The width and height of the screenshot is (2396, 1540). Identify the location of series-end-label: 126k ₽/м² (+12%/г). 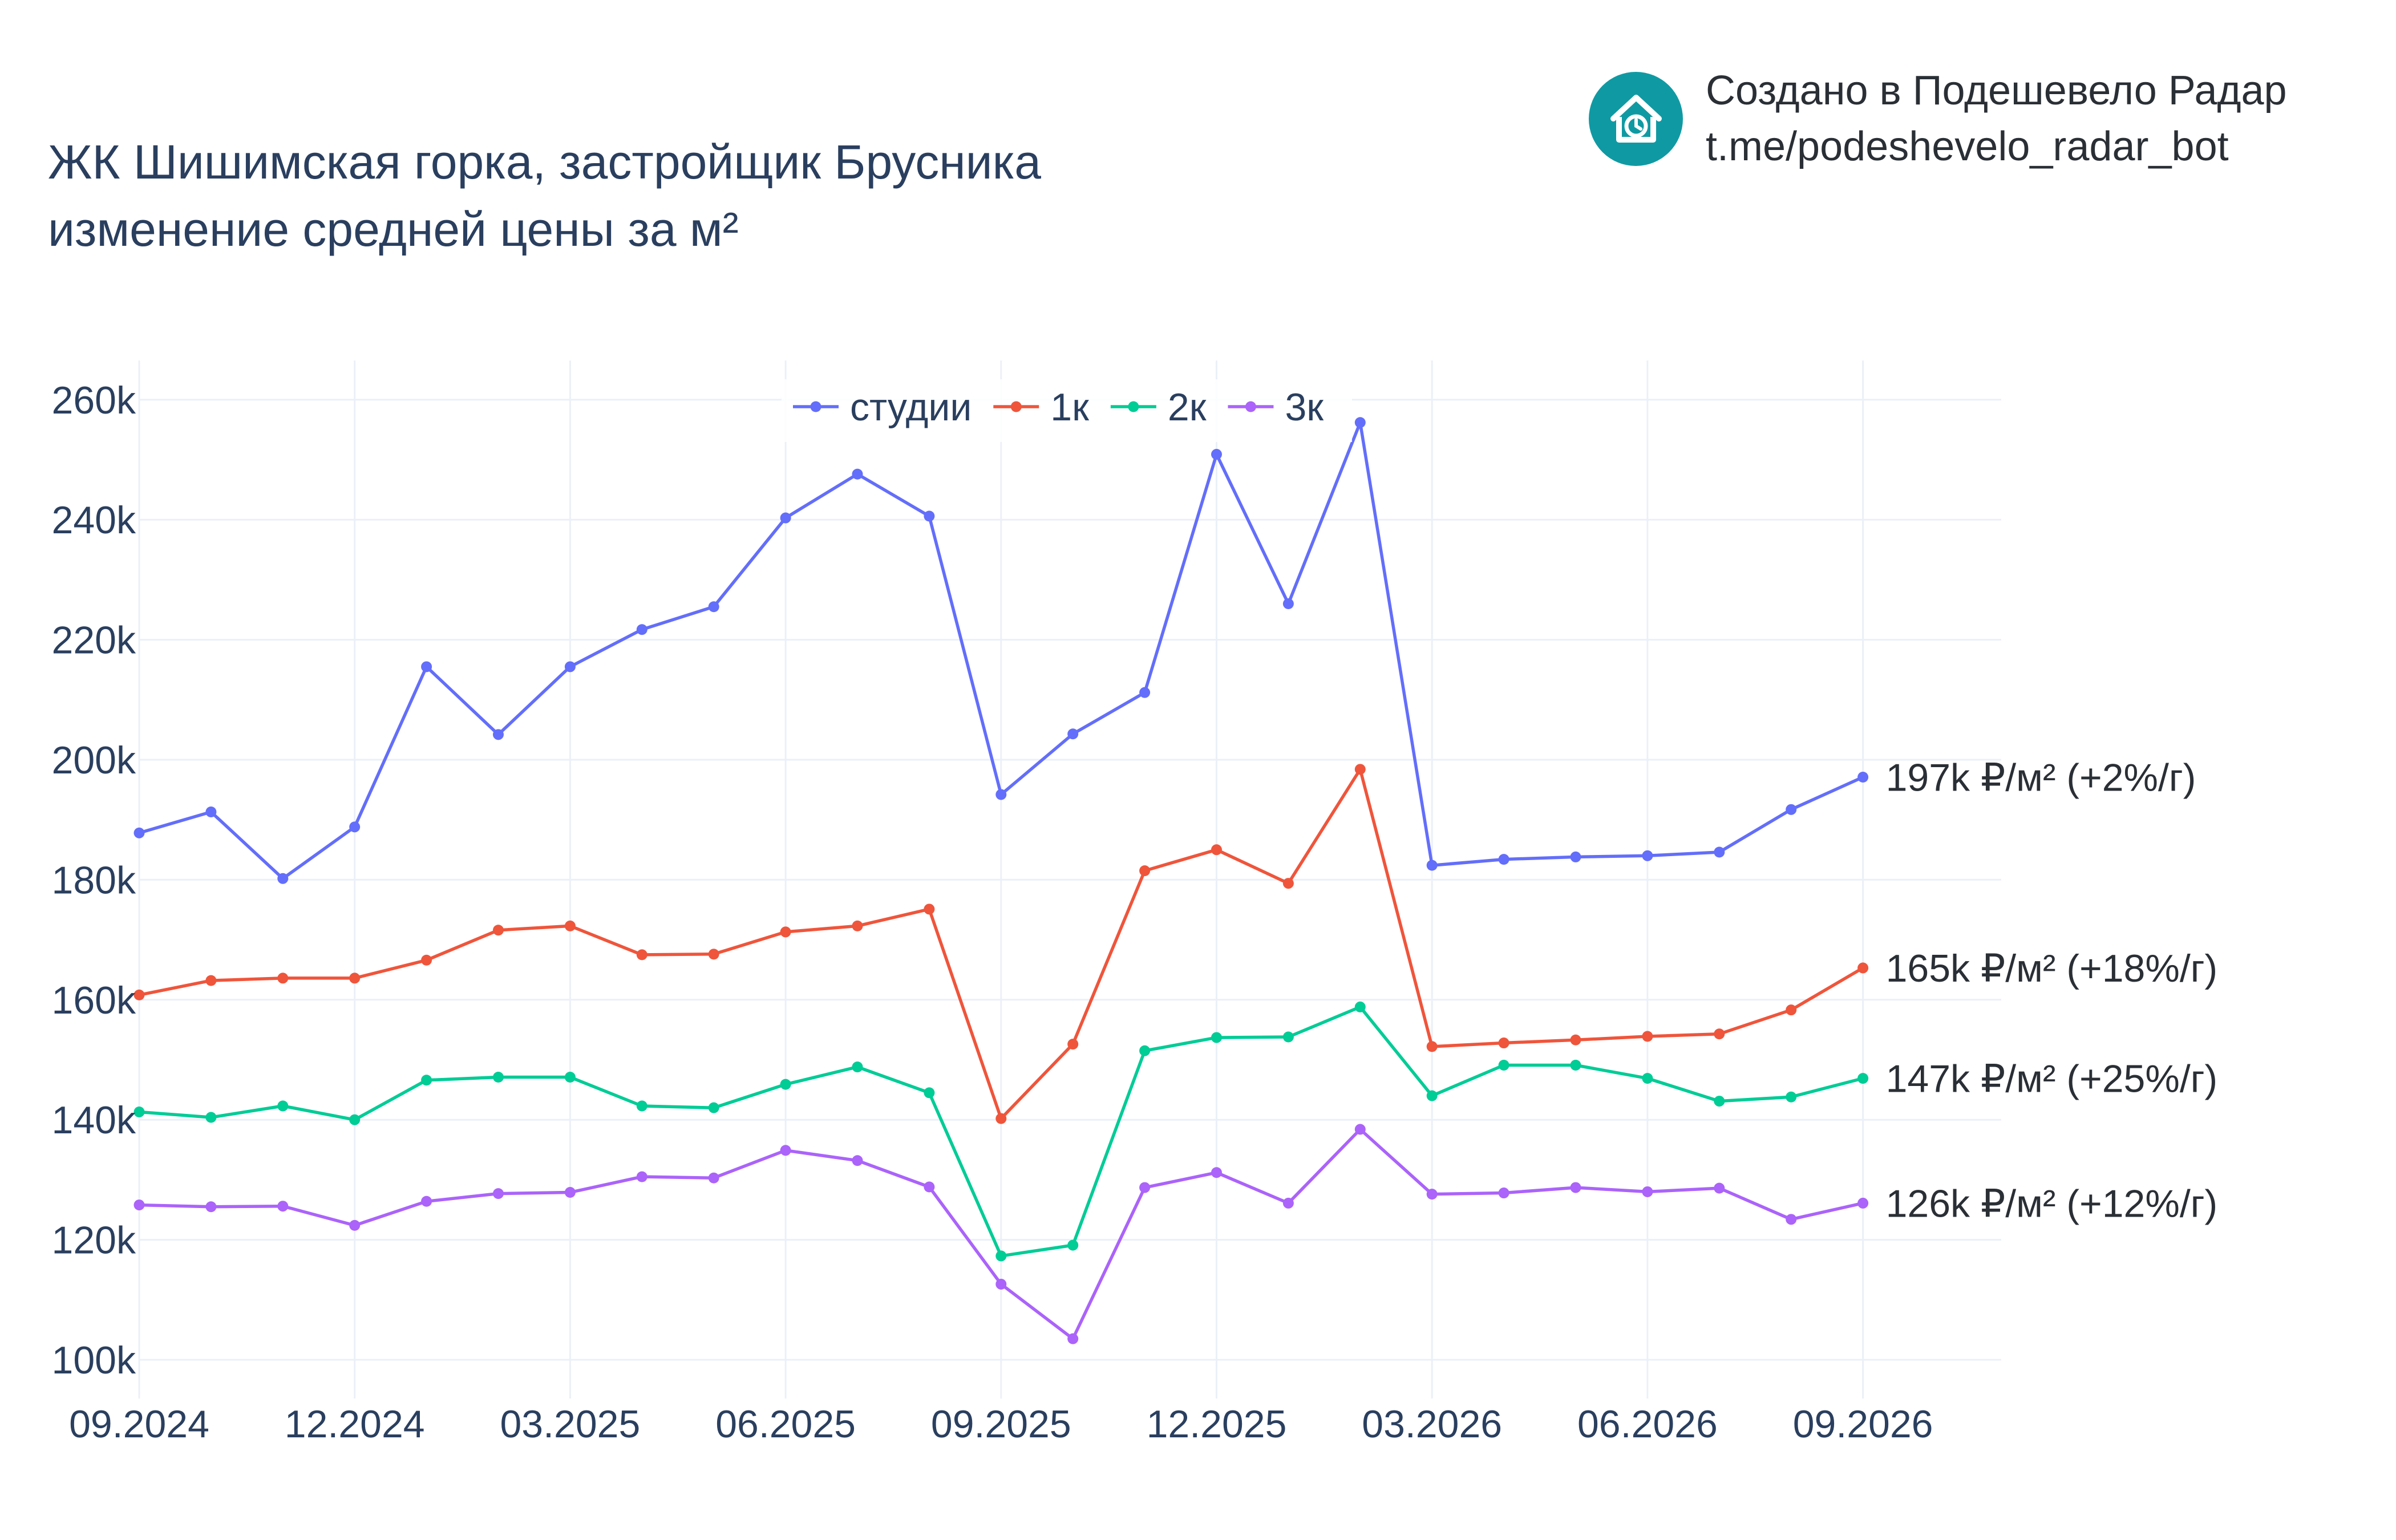
(2052, 1204).